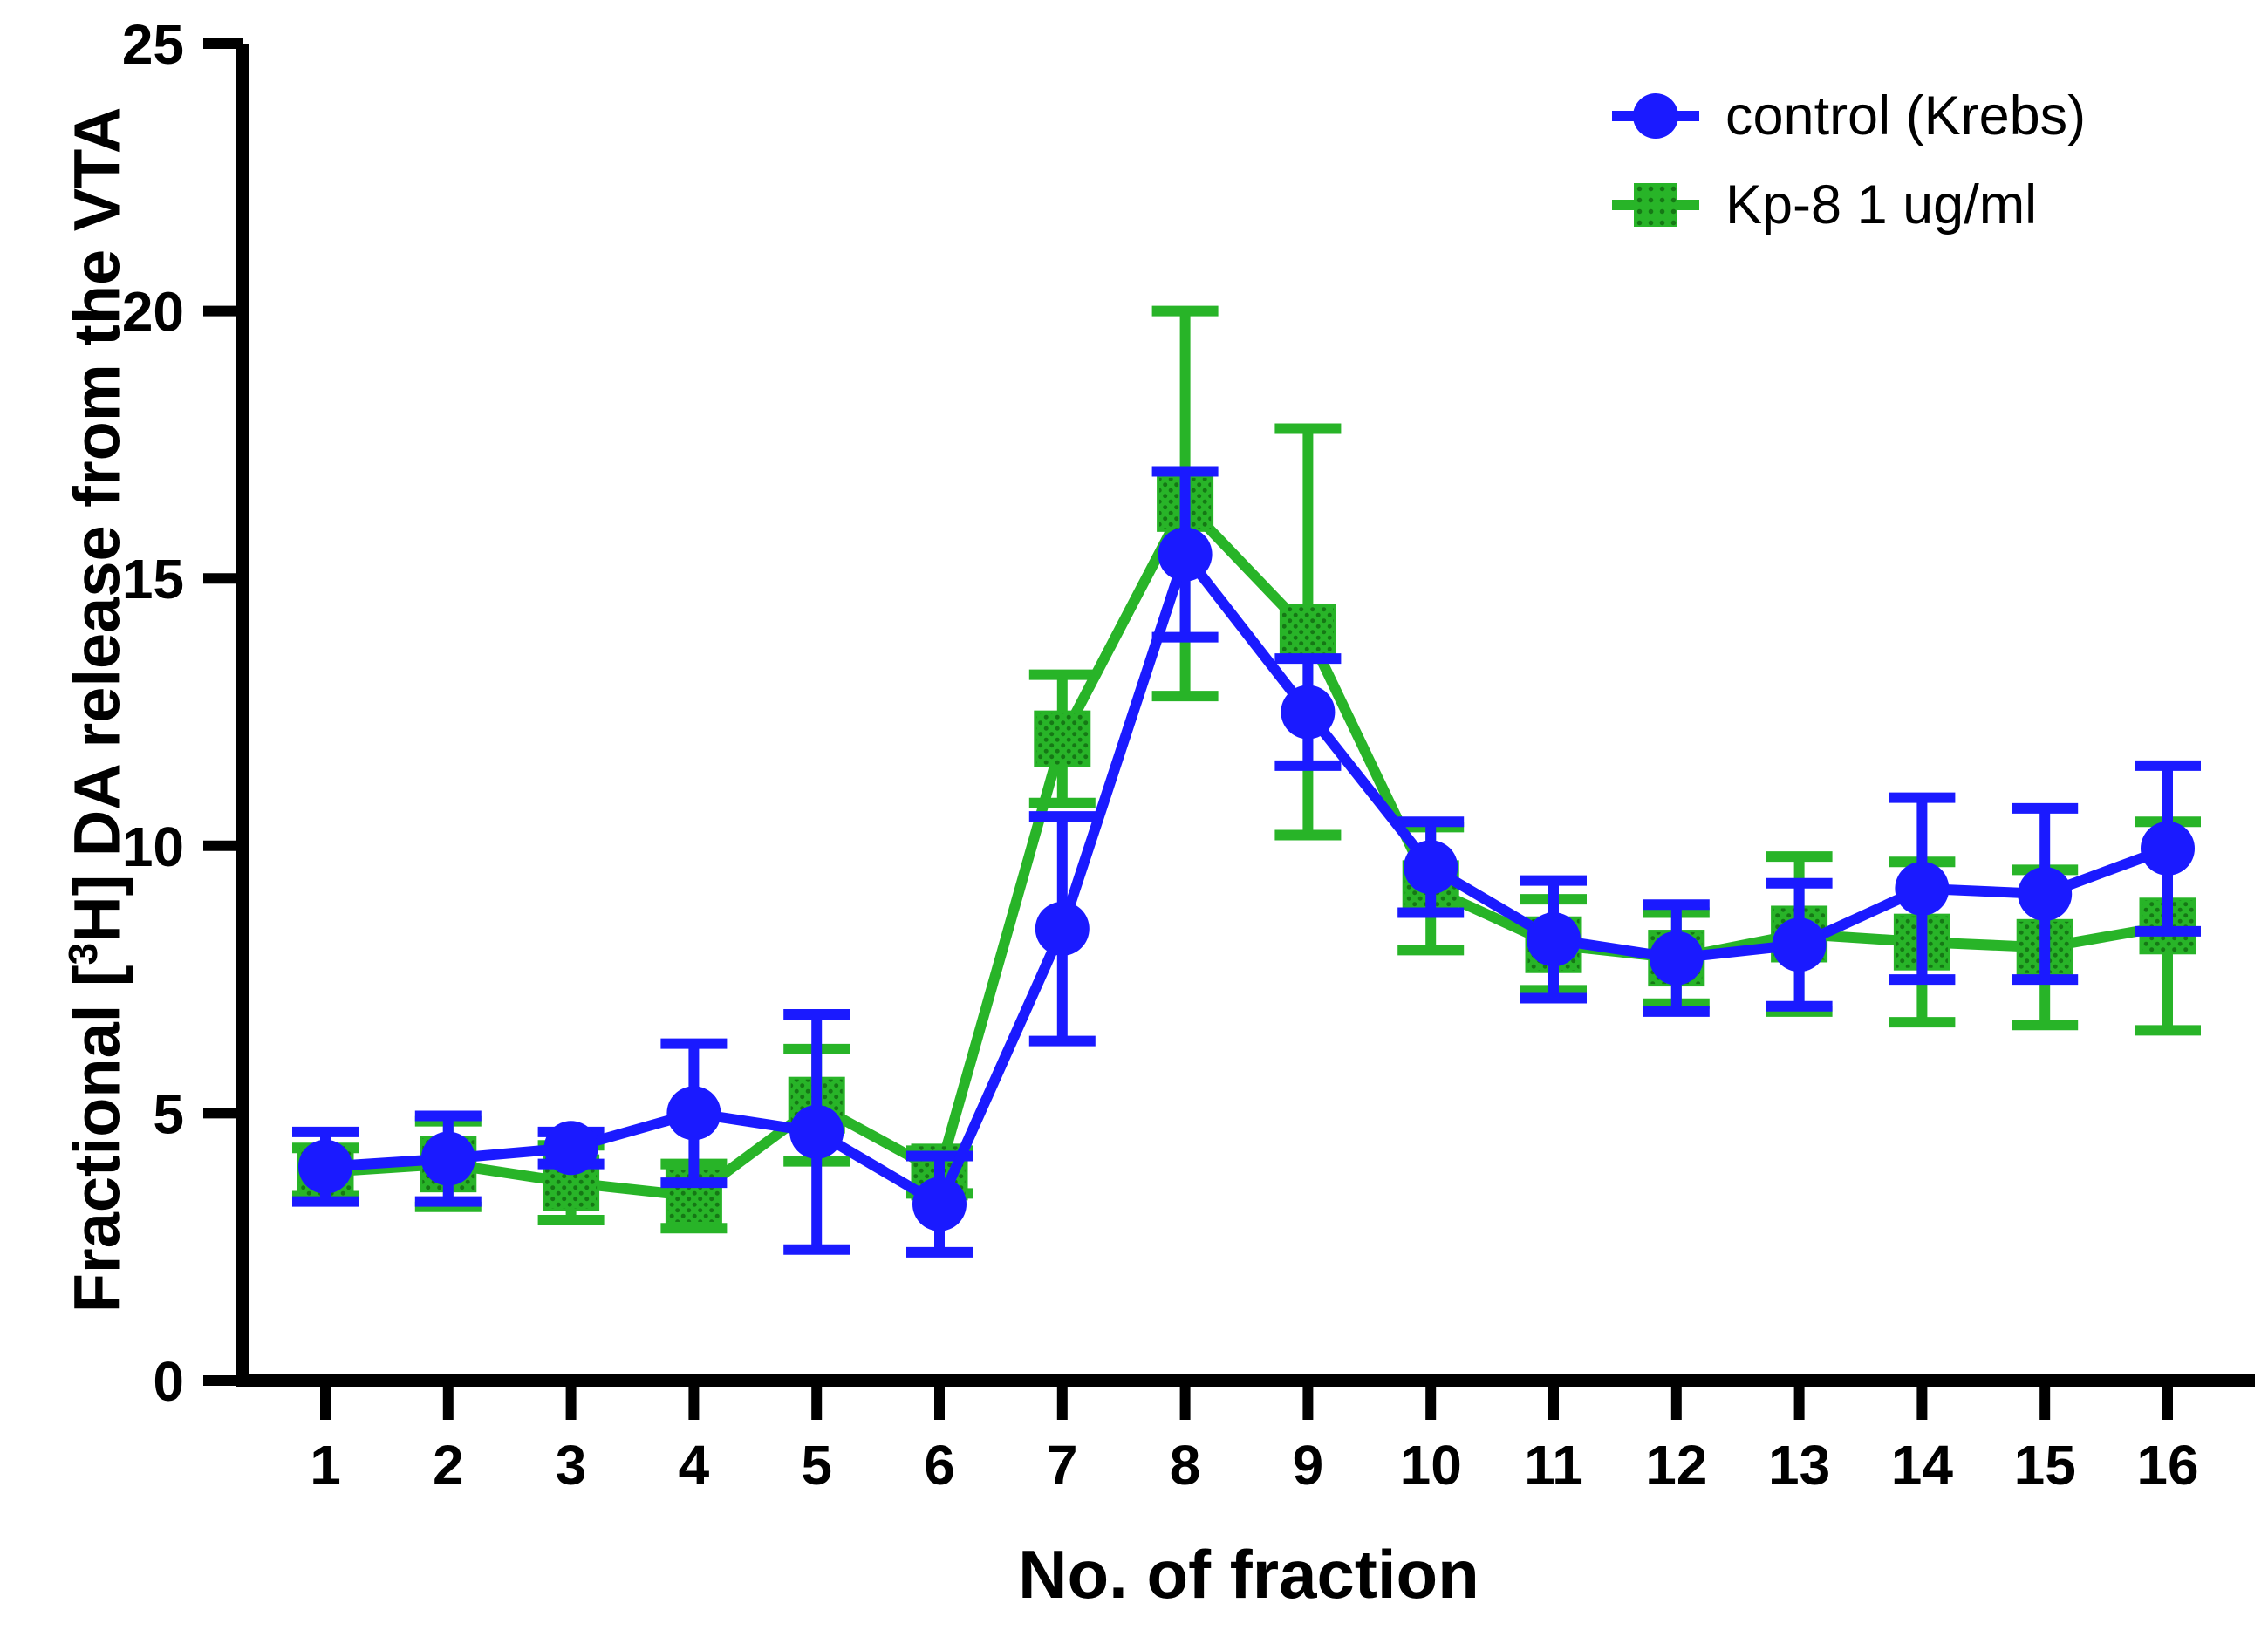  I want to click on legend-item-kp8: Kp-8 1 ug/ml, so click(1849, 205).